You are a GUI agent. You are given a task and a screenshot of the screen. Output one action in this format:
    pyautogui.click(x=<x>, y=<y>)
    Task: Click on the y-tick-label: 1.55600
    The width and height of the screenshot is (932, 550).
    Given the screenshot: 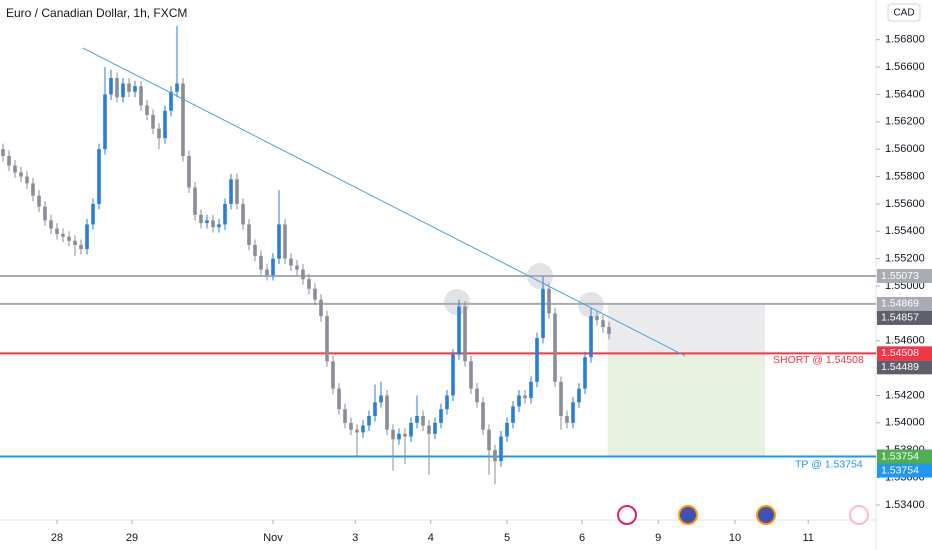 What is the action you would take?
    pyautogui.click(x=905, y=204)
    